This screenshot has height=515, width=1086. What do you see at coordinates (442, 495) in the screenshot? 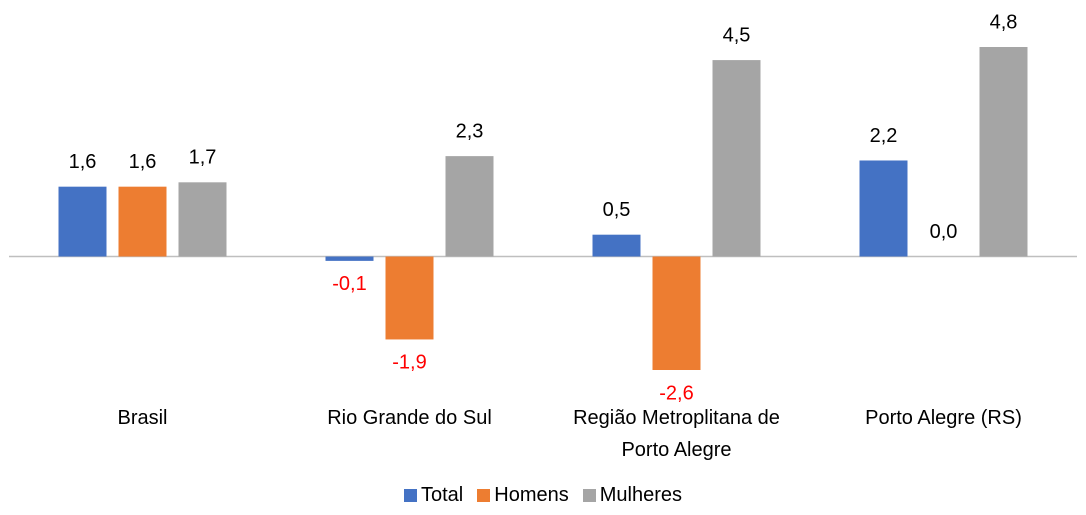
I see `legend-label: Total` at bounding box center [442, 495].